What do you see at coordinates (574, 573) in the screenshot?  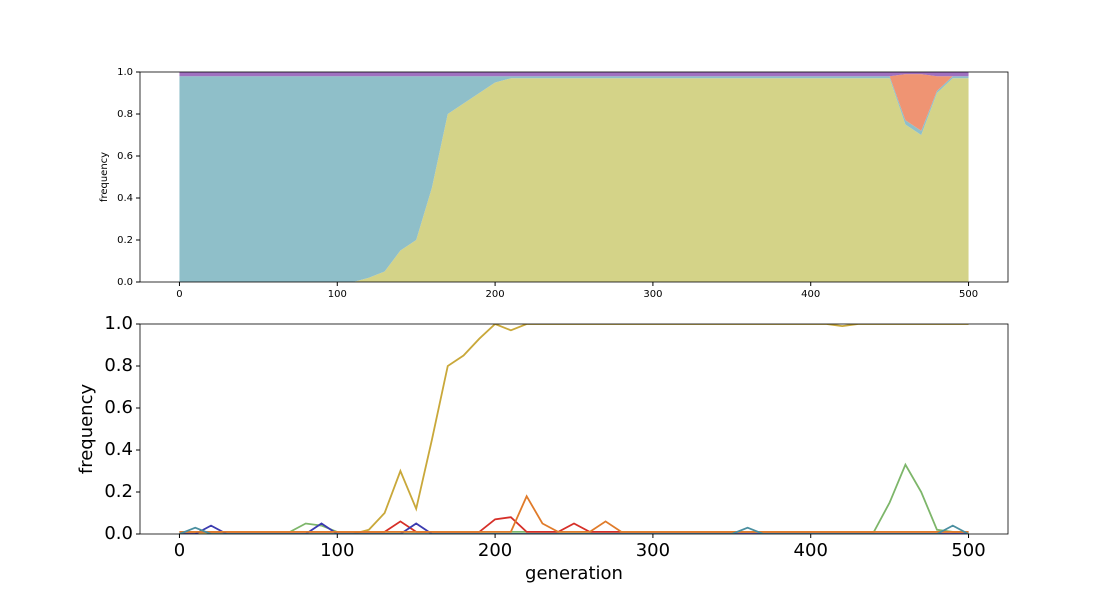 I see `x-axis-label: generation` at bounding box center [574, 573].